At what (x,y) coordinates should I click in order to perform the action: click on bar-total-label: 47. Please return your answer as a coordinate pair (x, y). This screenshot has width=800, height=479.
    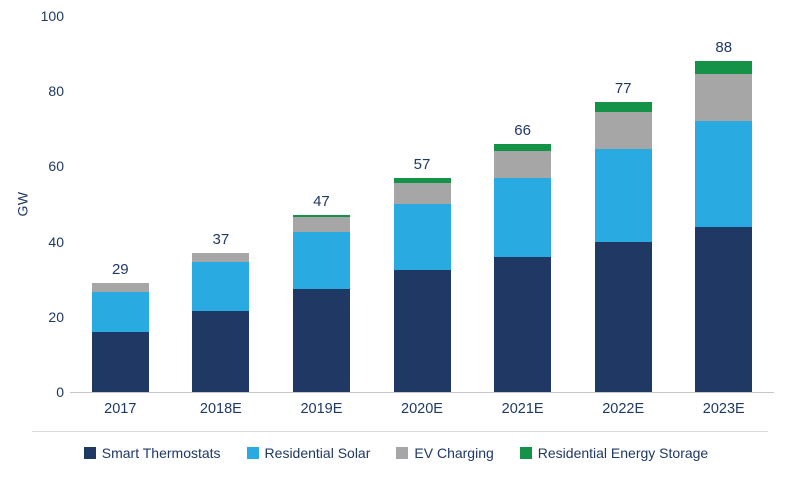
    Looking at the image, I should click on (321, 202).